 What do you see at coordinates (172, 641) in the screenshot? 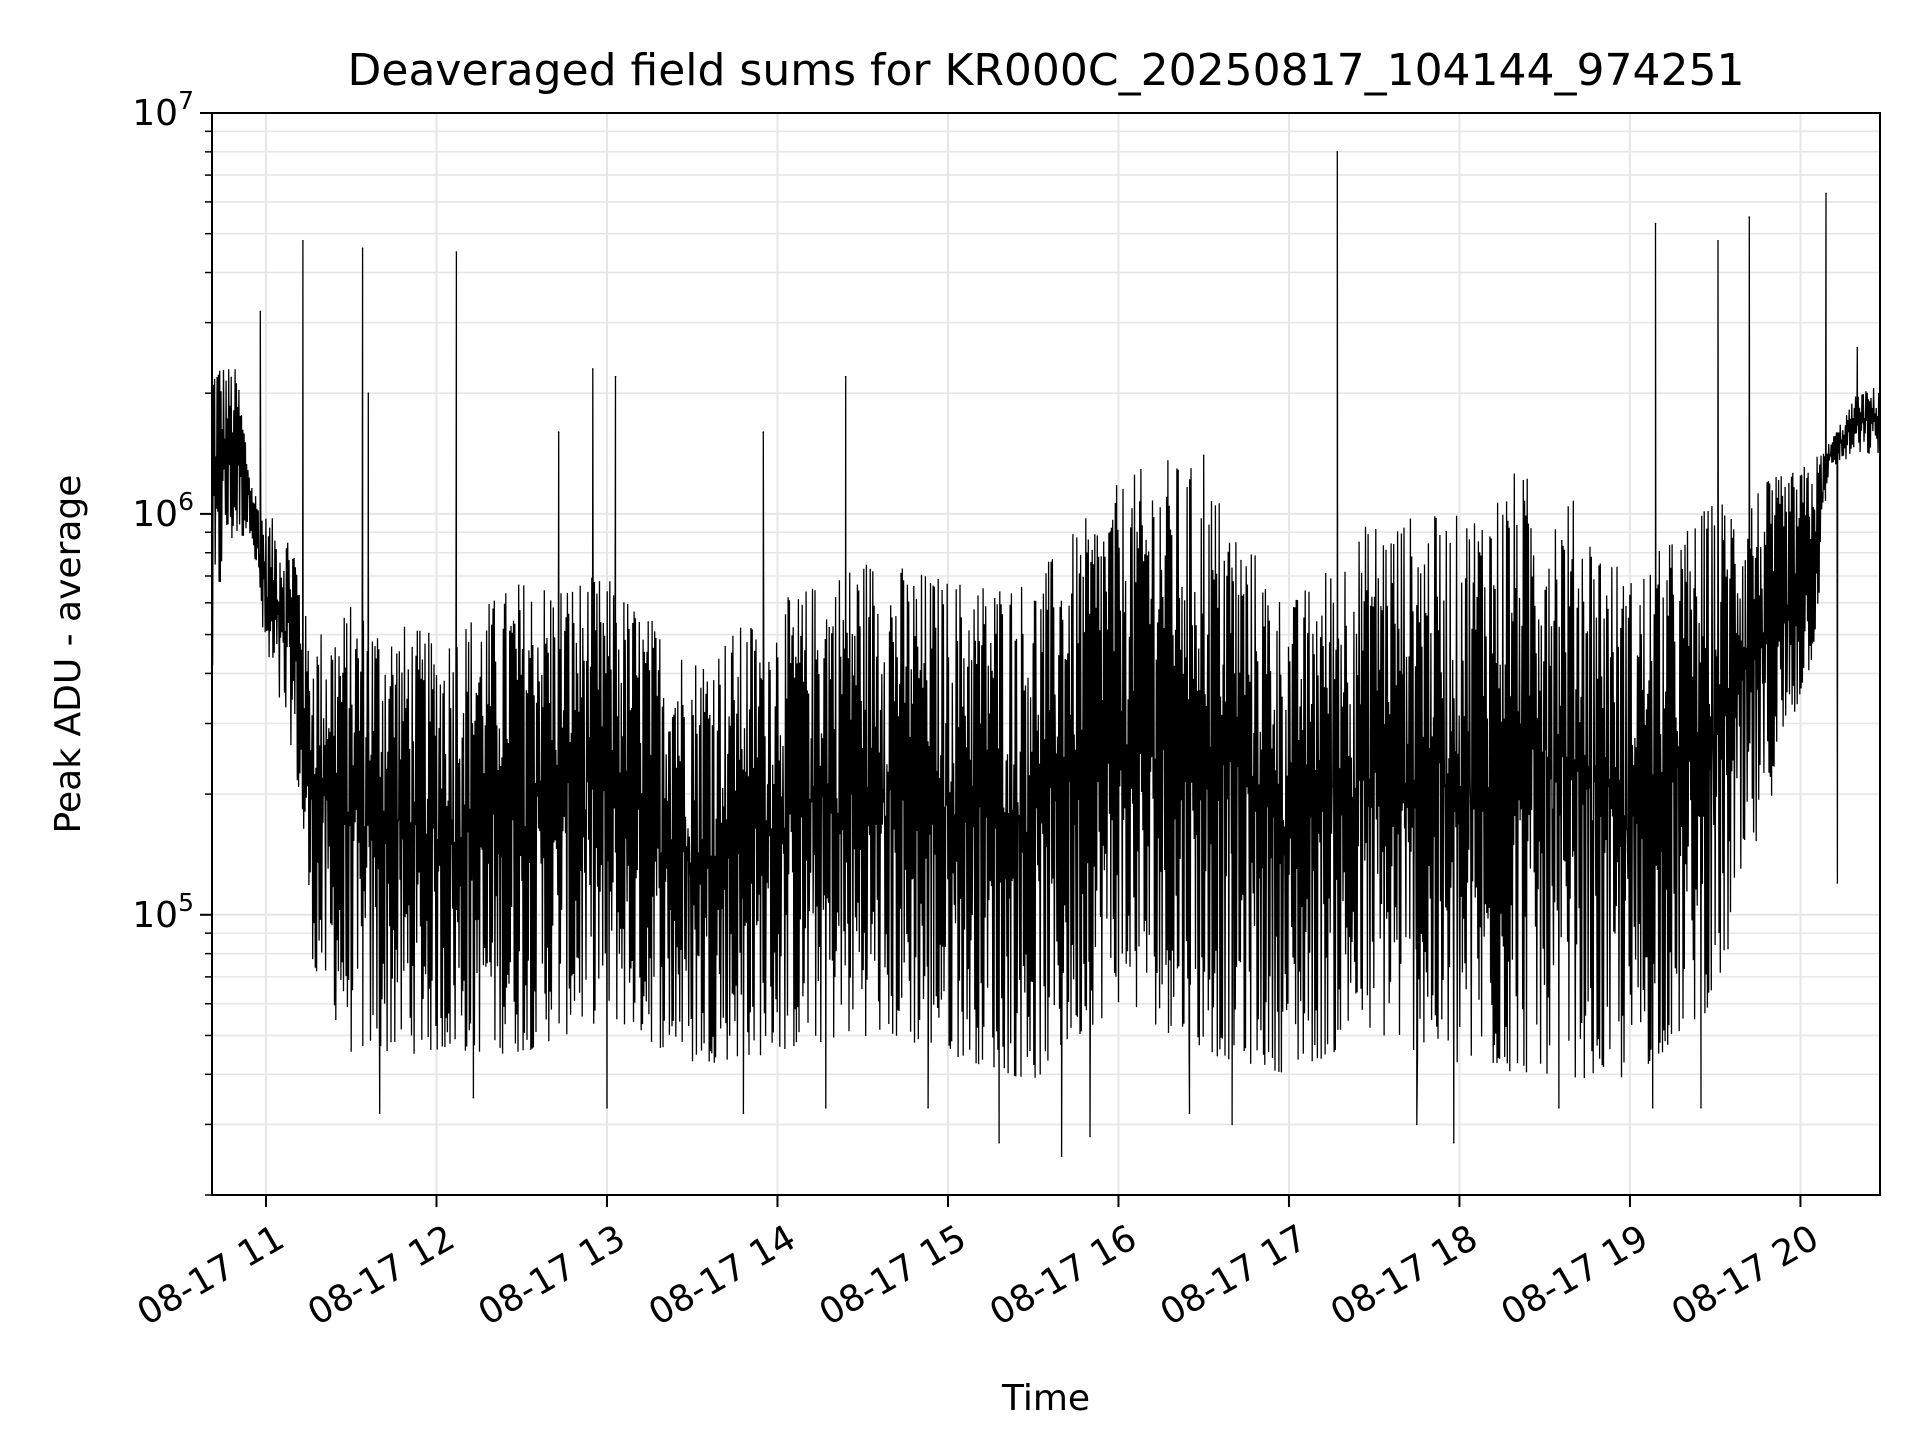
I see `y-axis: 10⁵ 10⁶ 10⁷` at bounding box center [172, 641].